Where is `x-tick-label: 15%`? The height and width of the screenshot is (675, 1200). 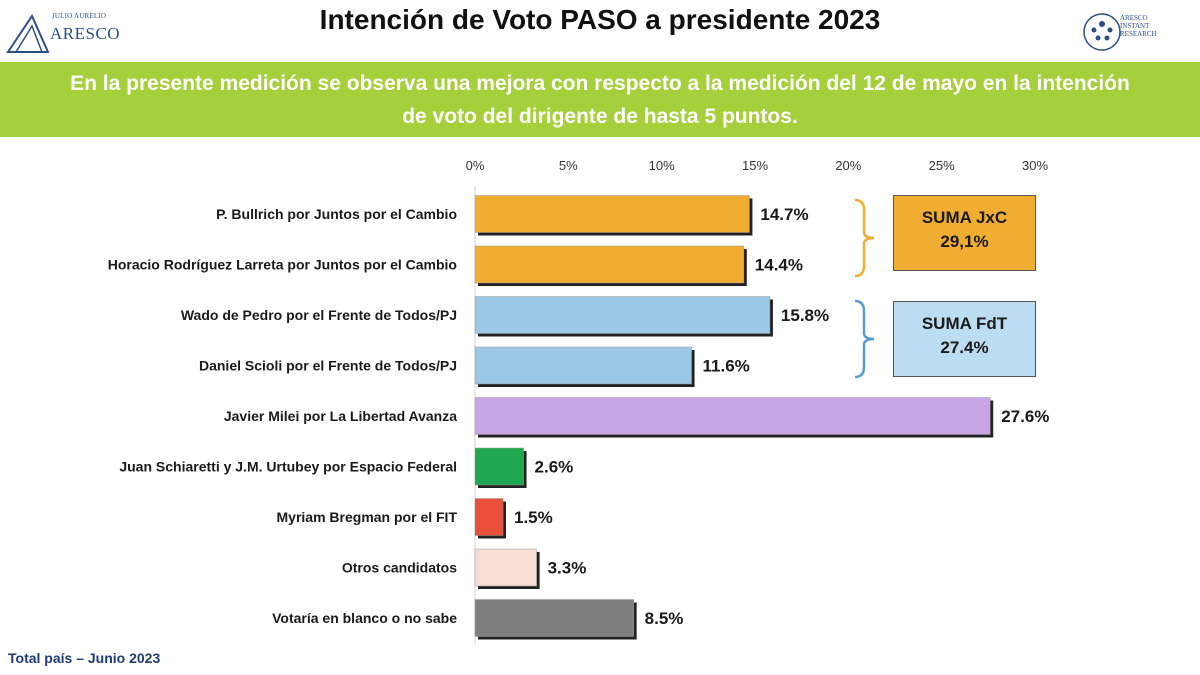 x-tick-label: 15% is located at coordinates (755, 165).